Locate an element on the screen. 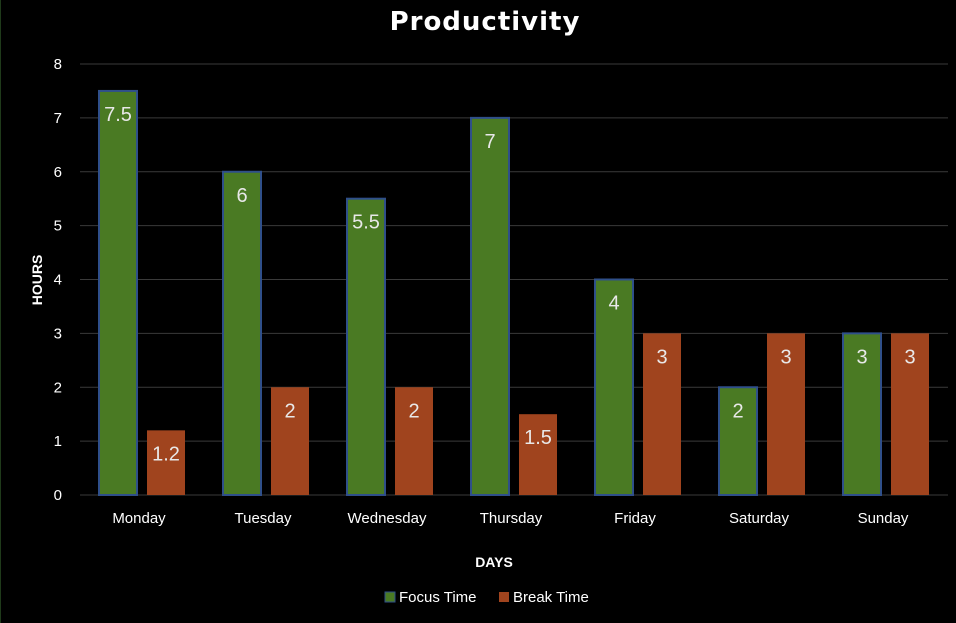  x-tick-label: Tuesday is located at coordinates (263, 518).